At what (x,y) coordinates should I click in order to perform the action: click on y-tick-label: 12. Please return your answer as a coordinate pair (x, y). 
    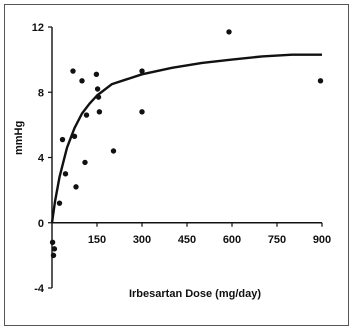
    Looking at the image, I should click on (38, 28).